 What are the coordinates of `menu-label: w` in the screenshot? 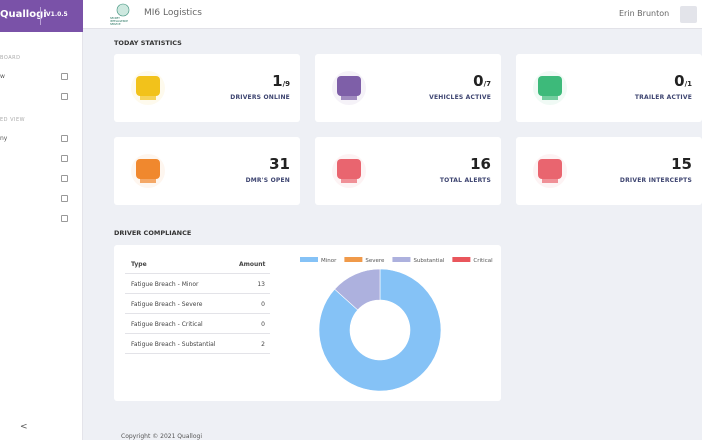 It's located at (2, 76).